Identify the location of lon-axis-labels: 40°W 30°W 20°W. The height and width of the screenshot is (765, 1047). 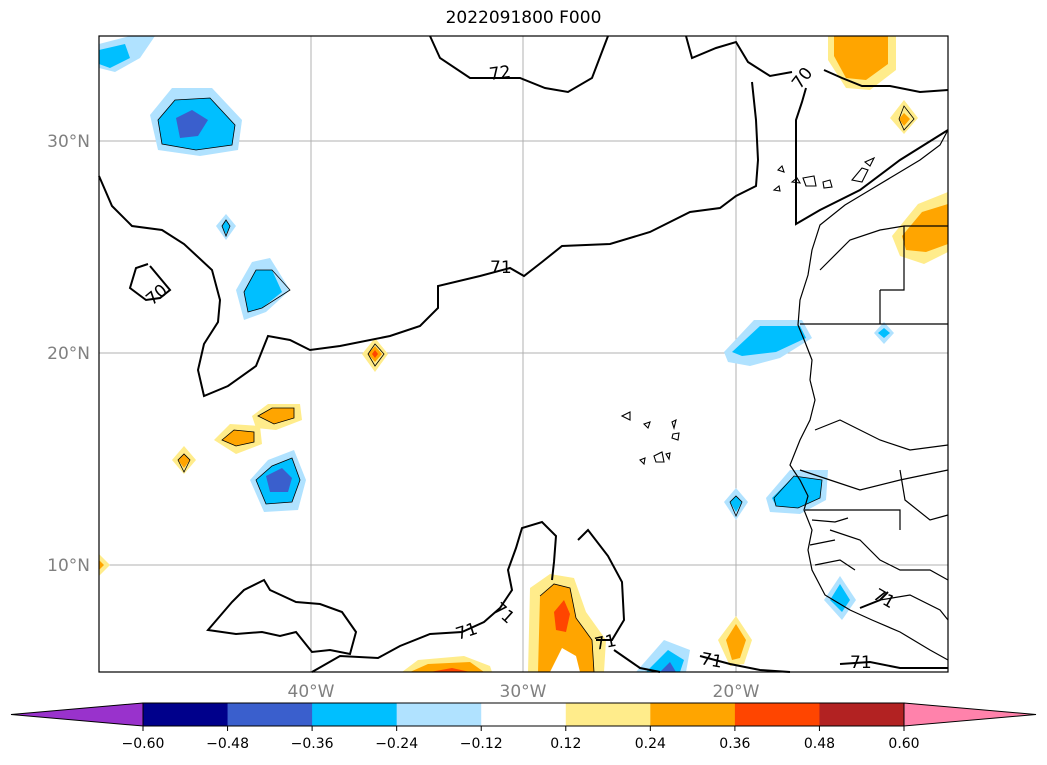
(524, 692).